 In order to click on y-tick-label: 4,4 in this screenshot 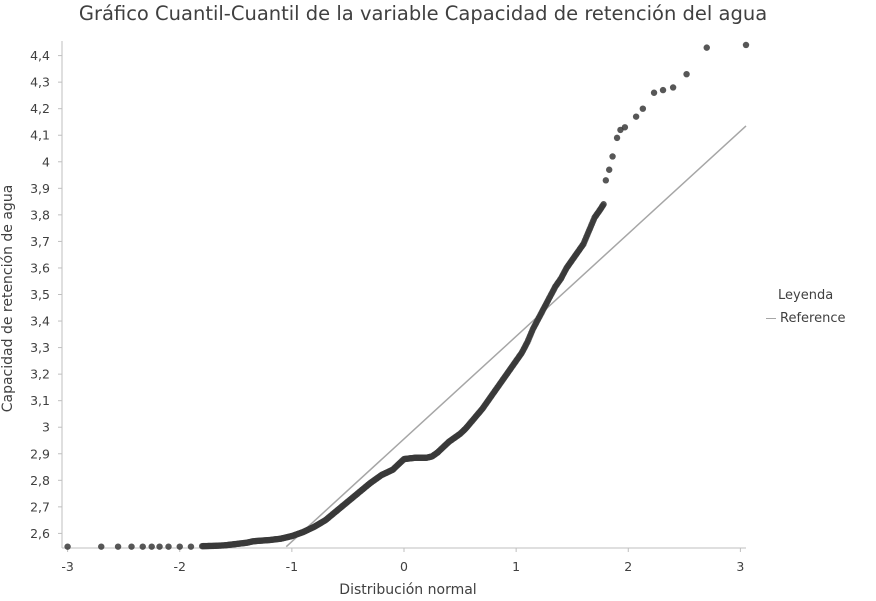, I will do `click(40, 55)`.